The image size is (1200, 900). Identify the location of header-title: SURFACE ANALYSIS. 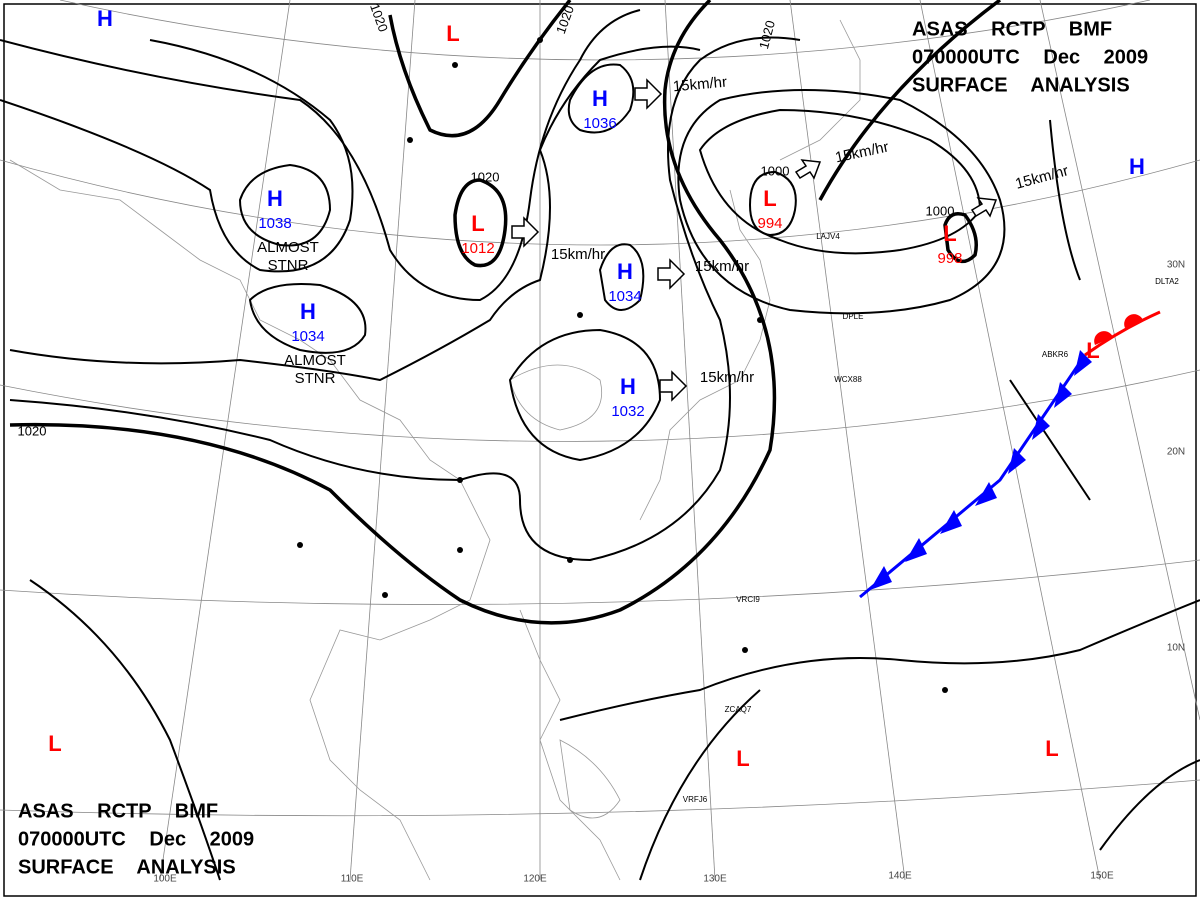
(1021, 85).